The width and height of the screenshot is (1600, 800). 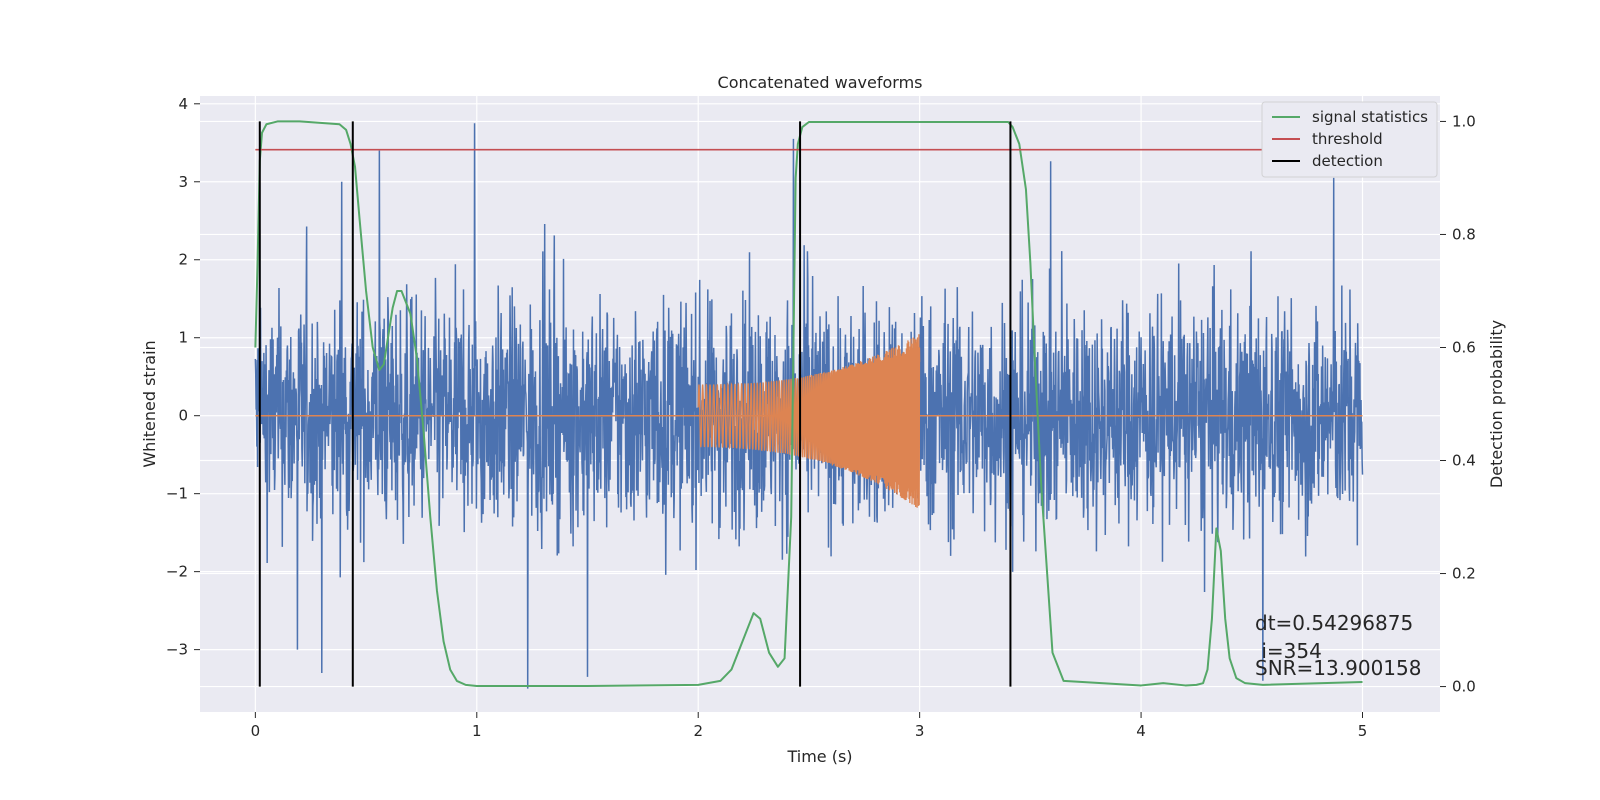 I want to click on y2-axis-label: Detection probability, so click(x=1496, y=404).